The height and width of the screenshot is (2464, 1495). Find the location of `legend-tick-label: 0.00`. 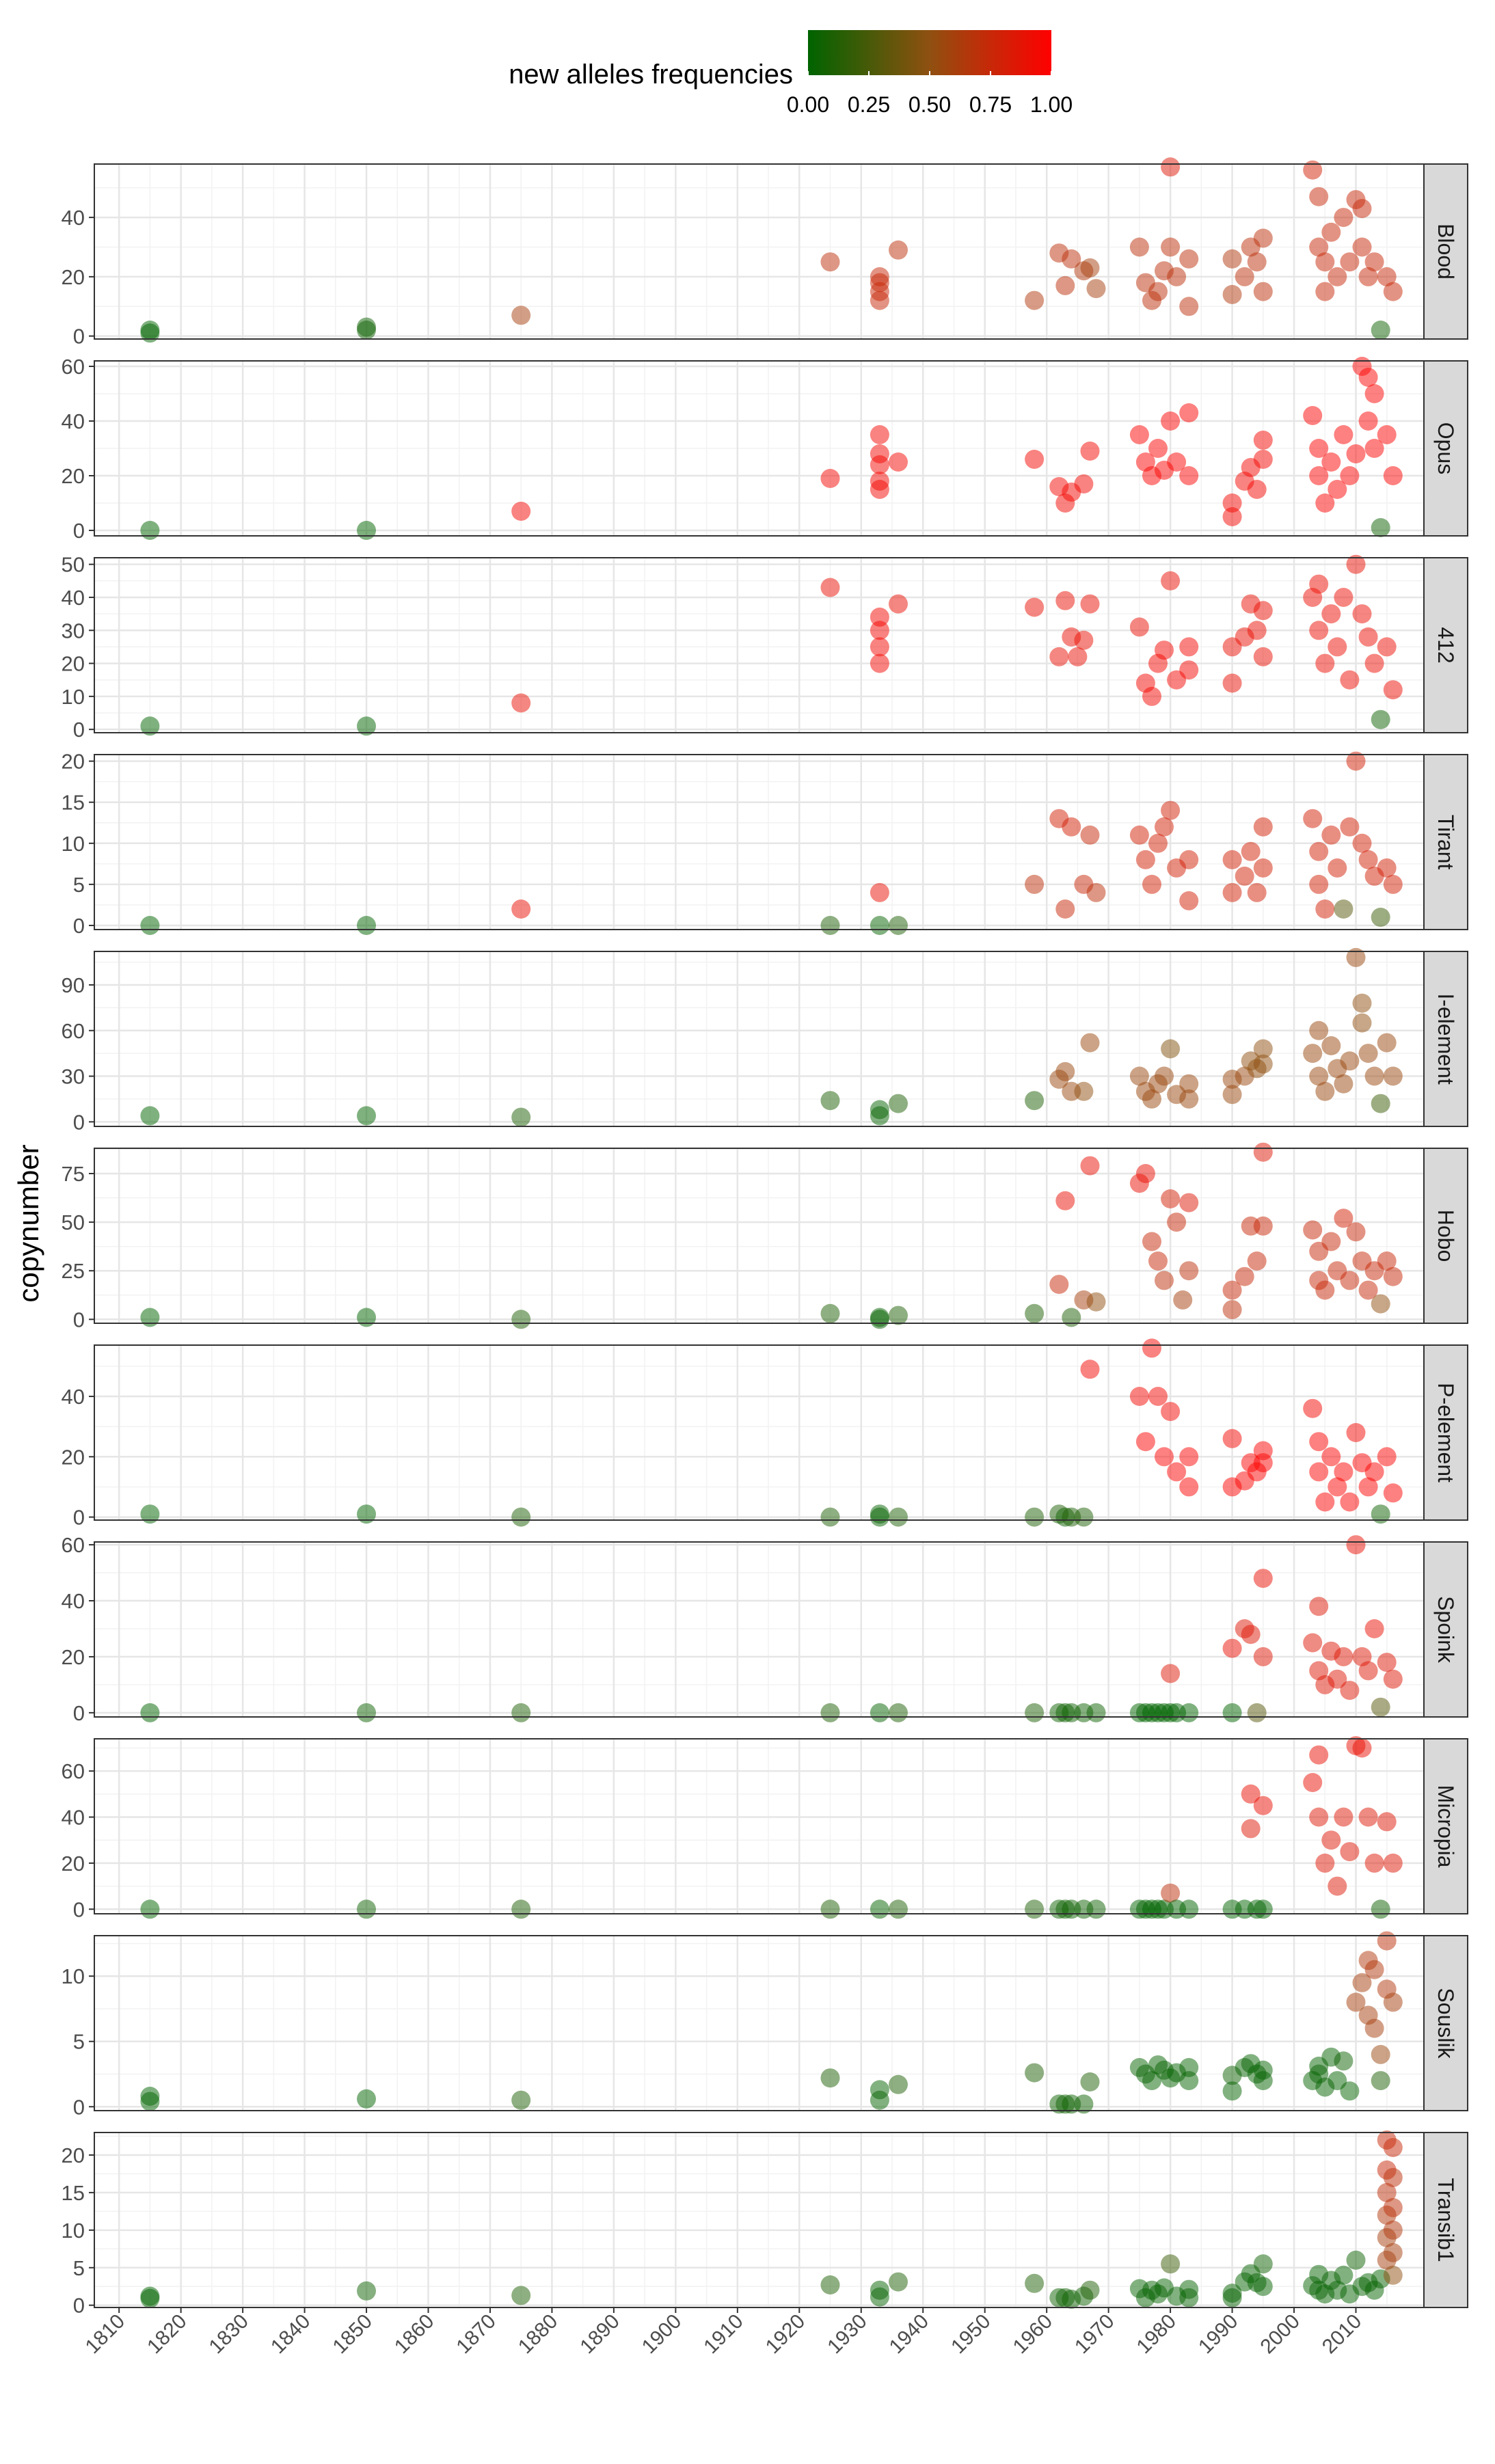

legend-tick-label: 0.00 is located at coordinates (808, 104).